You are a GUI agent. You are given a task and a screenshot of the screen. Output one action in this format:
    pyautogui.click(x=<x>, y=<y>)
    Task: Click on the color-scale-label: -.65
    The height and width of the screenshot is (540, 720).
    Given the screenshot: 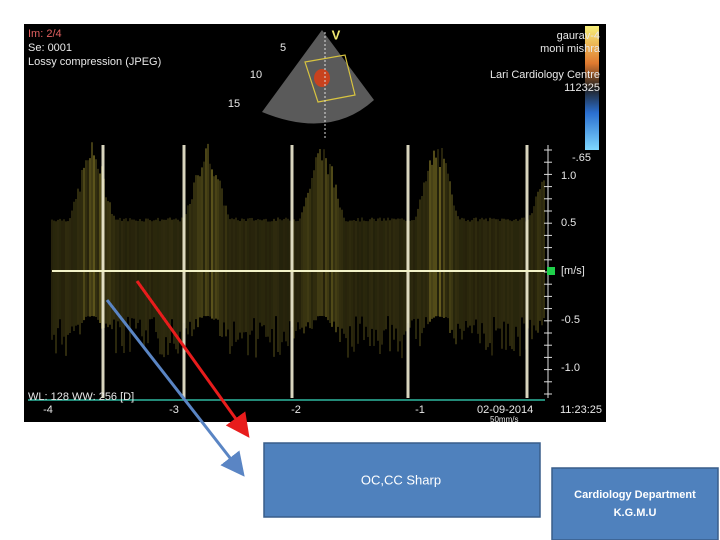 What is the action you would take?
    pyautogui.click(x=581, y=158)
    